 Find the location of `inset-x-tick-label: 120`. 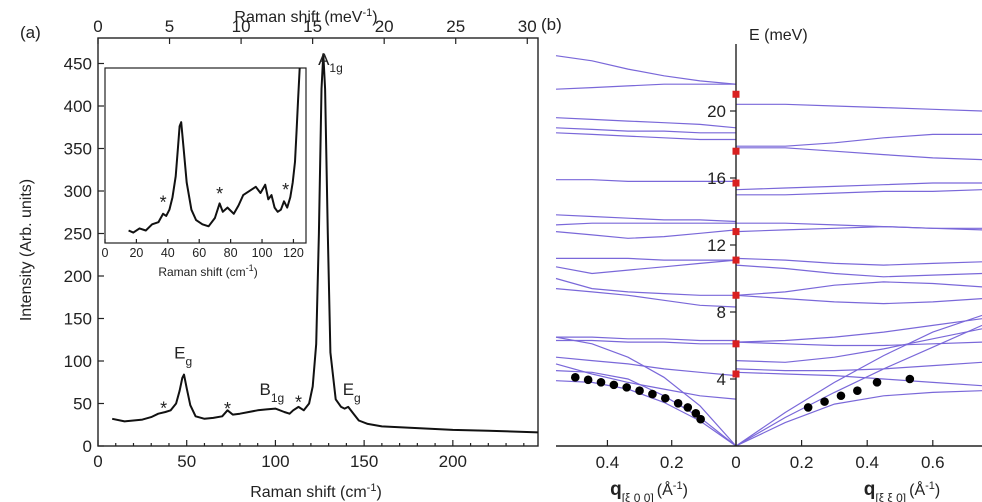

inset-x-tick-label: 120 is located at coordinates (293, 253).